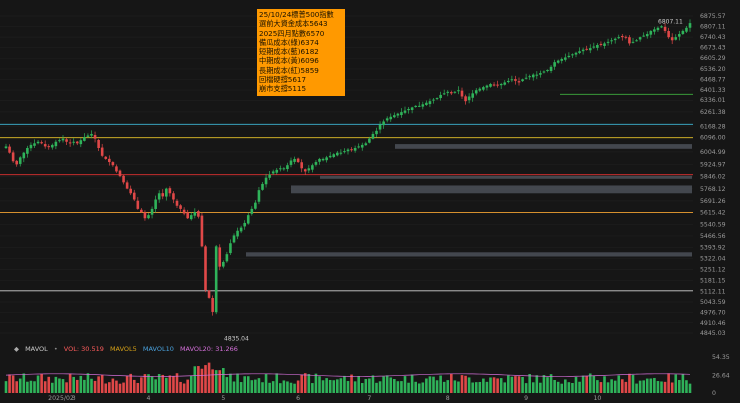  What do you see at coordinates (713, 16) in the screenshot?
I see `y-tick-label: 6875.57` at bounding box center [713, 16].